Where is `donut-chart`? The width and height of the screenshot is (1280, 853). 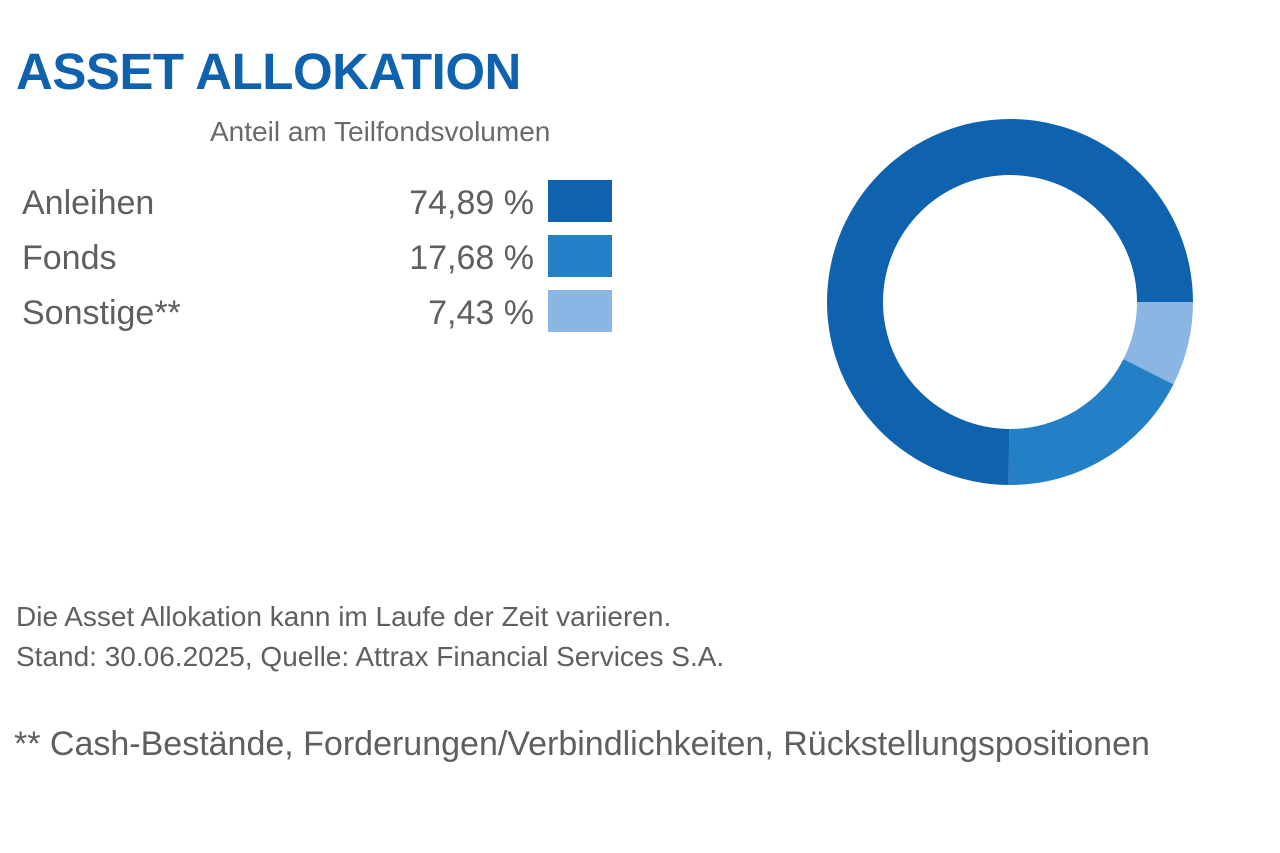 donut-chart is located at coordinates (1010, 302).